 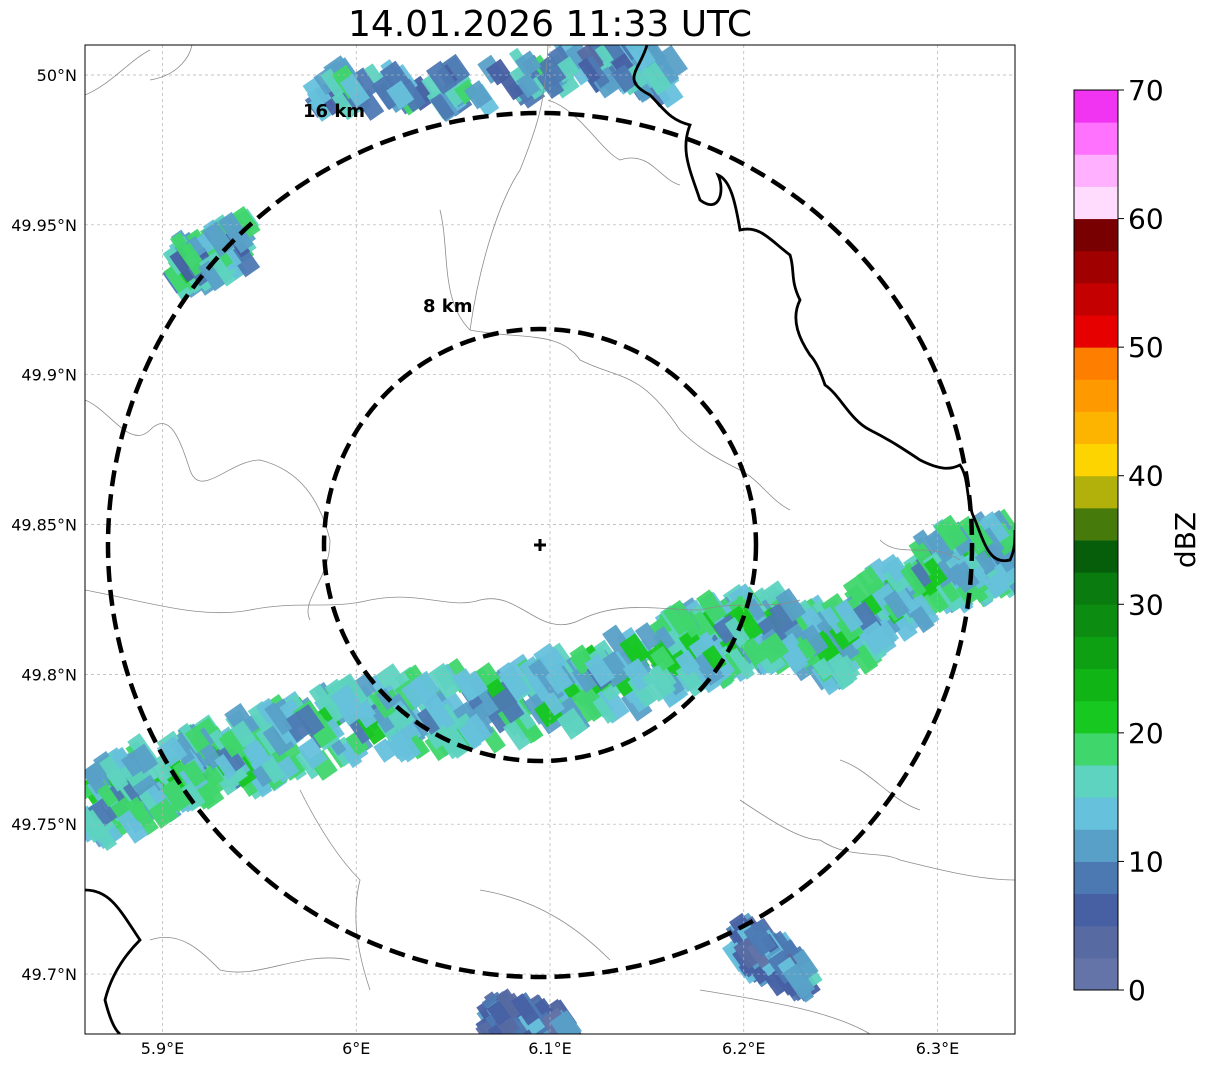 I want to click on lon-tick-label: 5.9°E, so click(x=163, y=1048).